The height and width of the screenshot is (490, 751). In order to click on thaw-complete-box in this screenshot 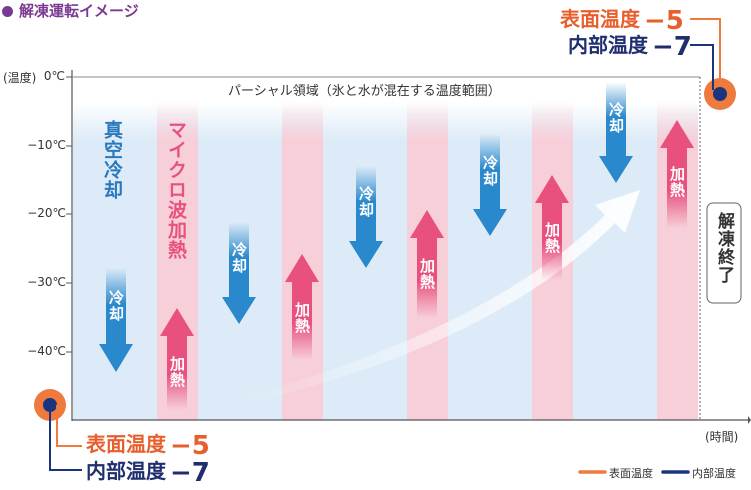, I will do `click(724, 253)`.